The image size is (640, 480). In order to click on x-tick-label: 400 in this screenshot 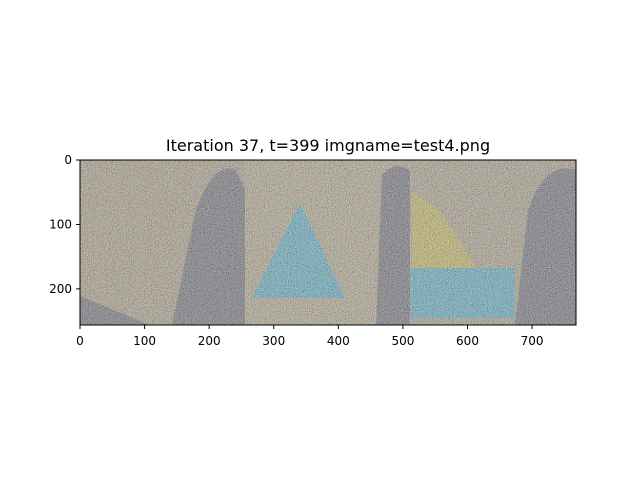, I will do `click(338, 341)`.